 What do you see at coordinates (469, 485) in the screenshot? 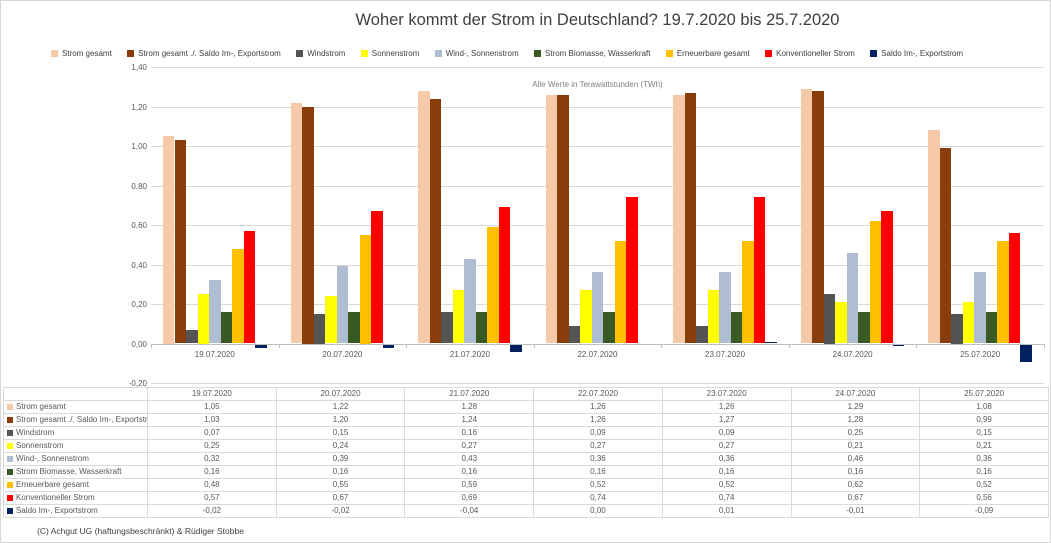
I see `table-cell: 0,59` at bounding box center [469, 485].